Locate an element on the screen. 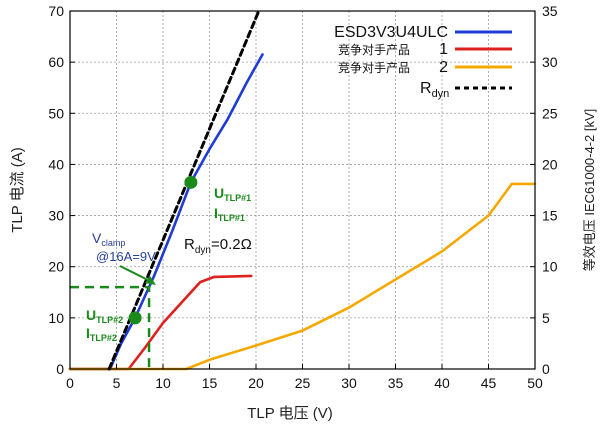  y-left-tick-label: 0 is located at coordinates (60, 369).